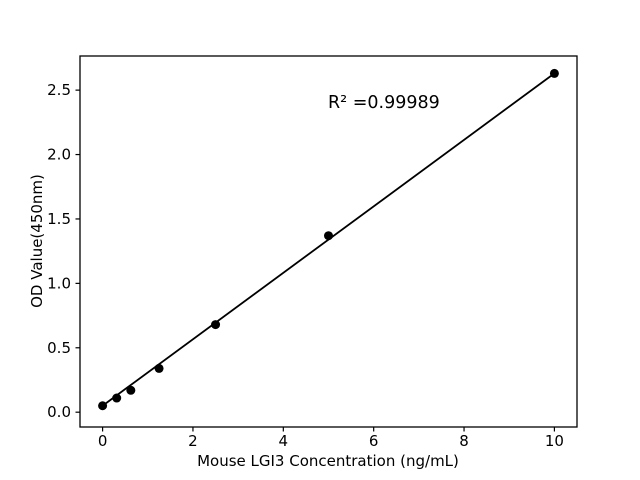 The height and width of the screenshot is (480, 640). Describe the element at coordinates (37, 241) in the screenshot. I see `y-axis-label: OD Value(450nm)` at that location.